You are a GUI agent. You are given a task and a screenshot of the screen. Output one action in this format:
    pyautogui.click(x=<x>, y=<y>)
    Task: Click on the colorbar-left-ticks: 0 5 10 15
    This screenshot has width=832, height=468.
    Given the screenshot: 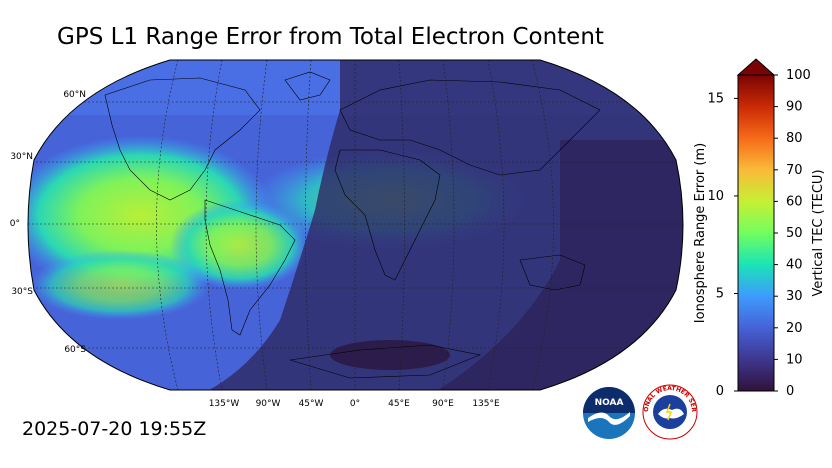 What is the action you would take?
    pyautogui.click(x=722, y=245)
    